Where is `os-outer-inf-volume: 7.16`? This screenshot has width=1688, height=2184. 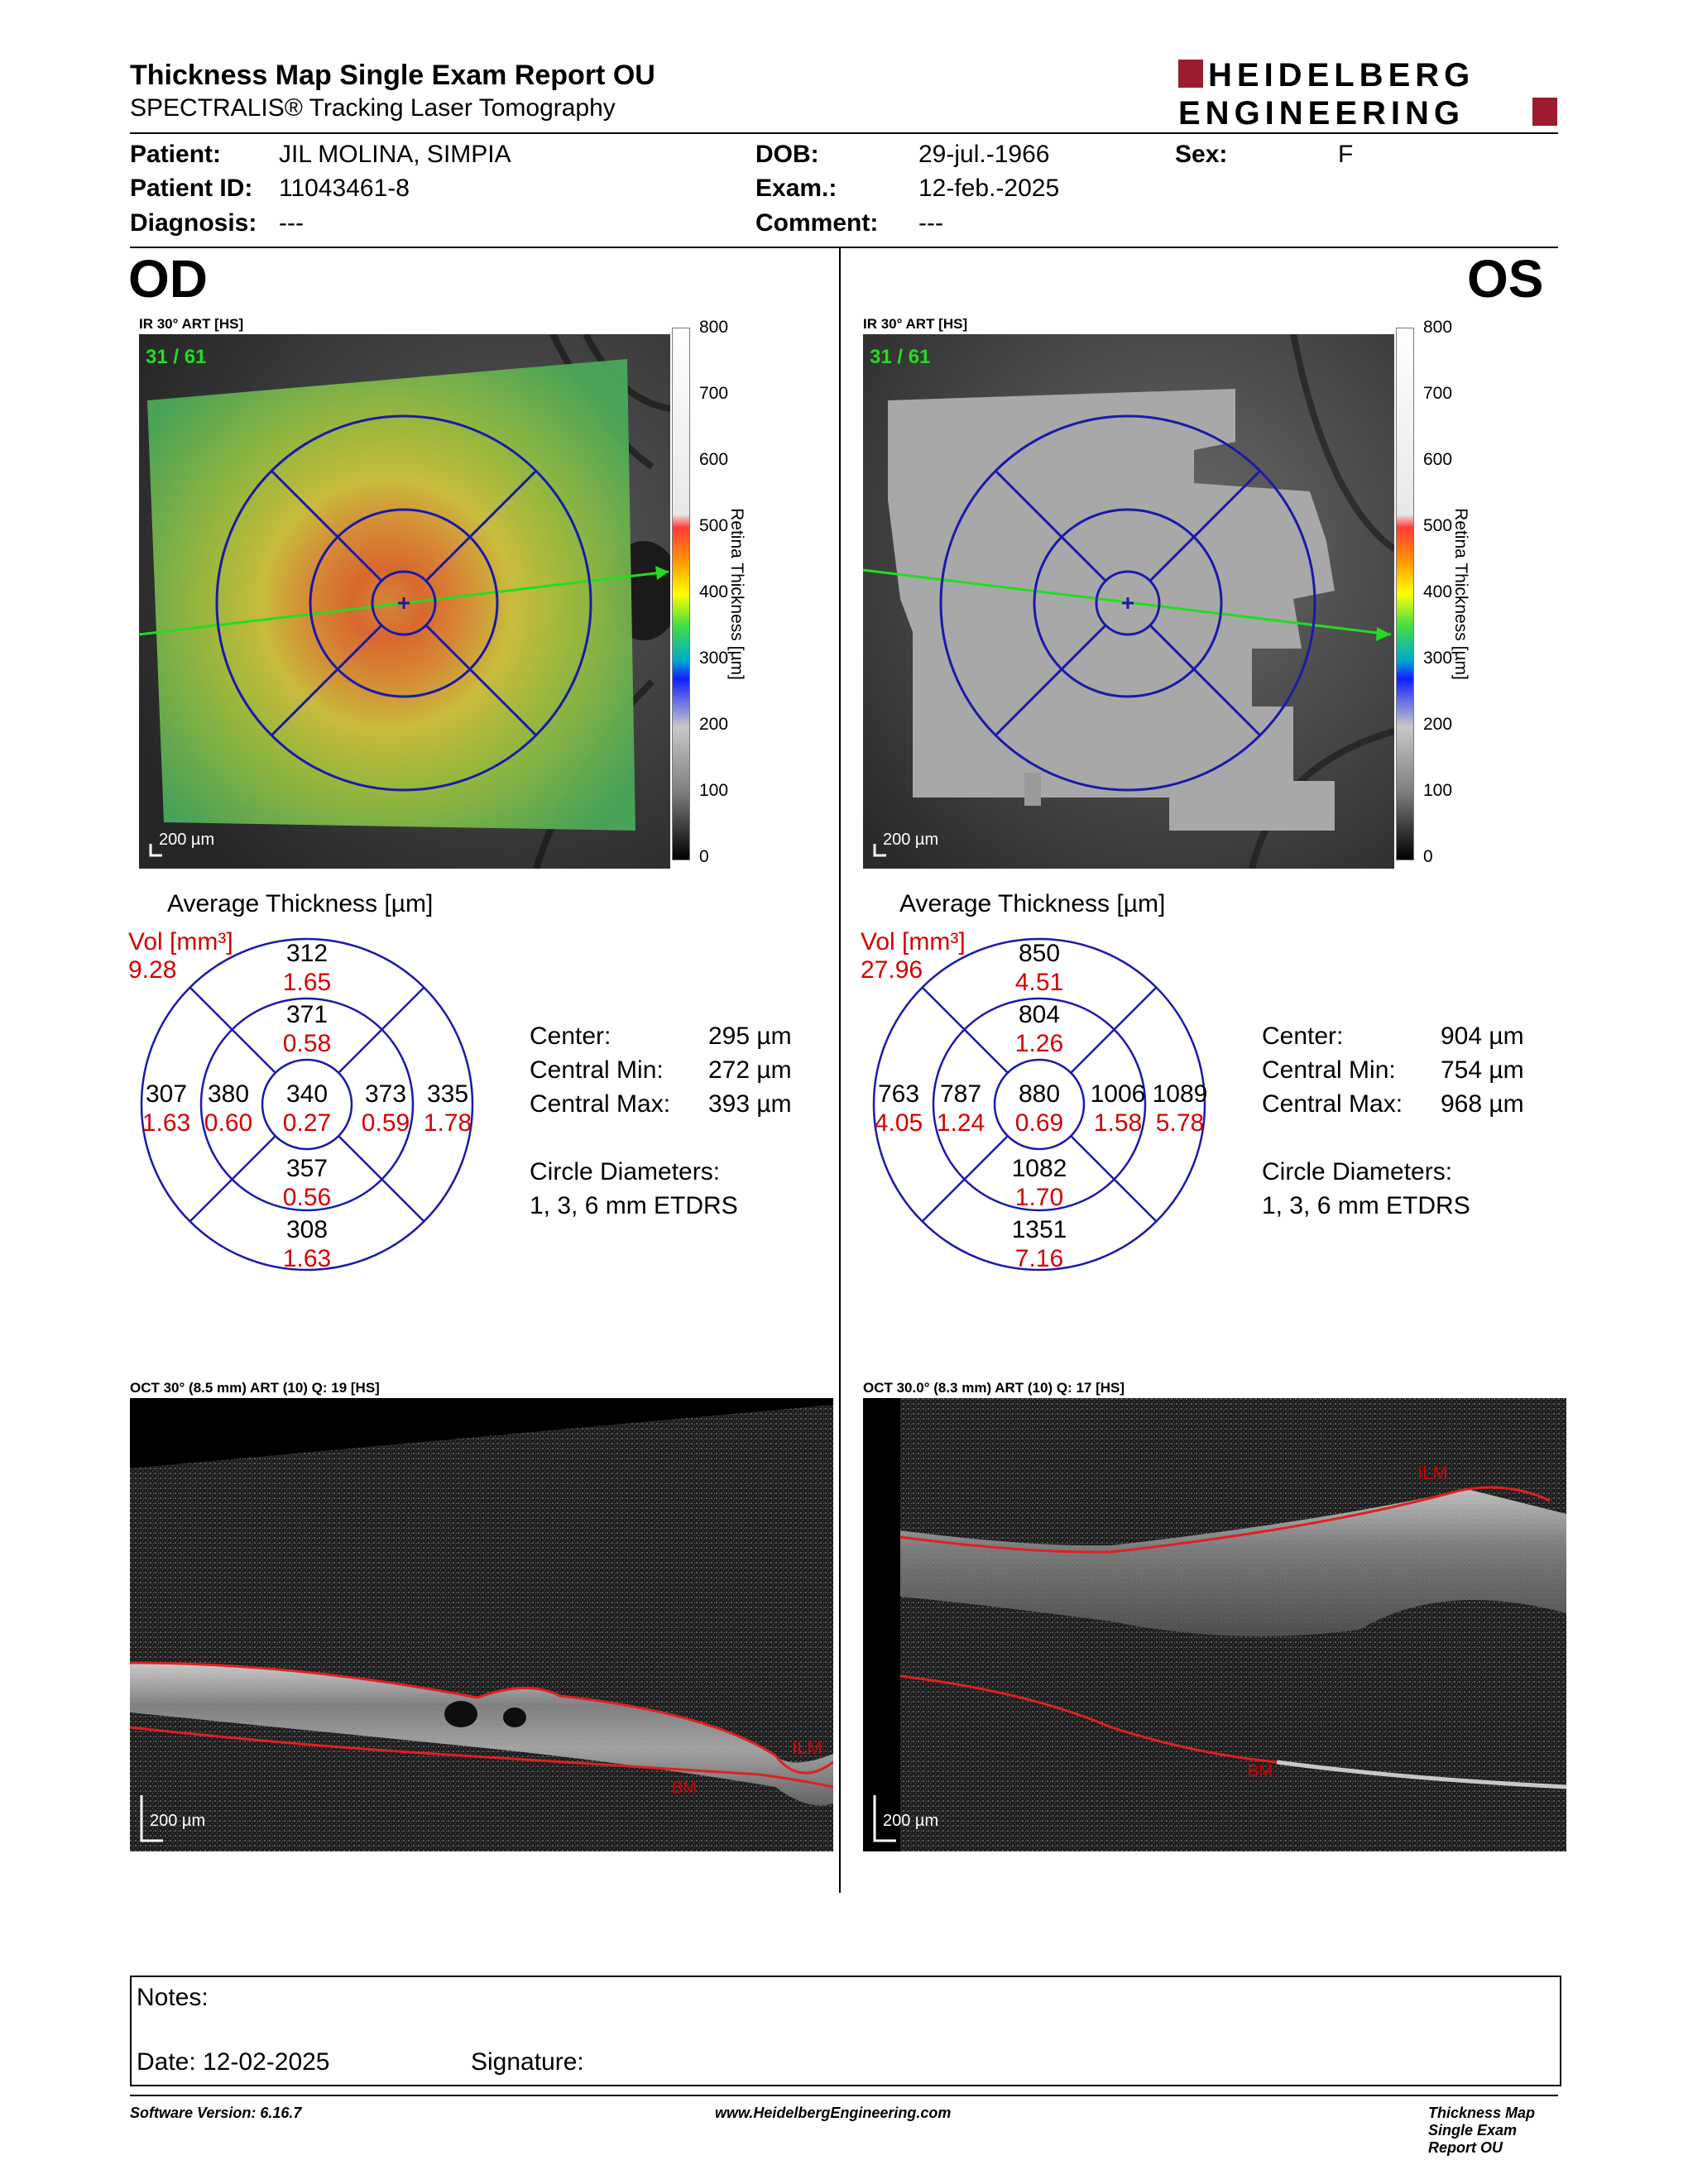
os-outer-inf-volume: 7.16 is located at coordinates (1039, 1258).